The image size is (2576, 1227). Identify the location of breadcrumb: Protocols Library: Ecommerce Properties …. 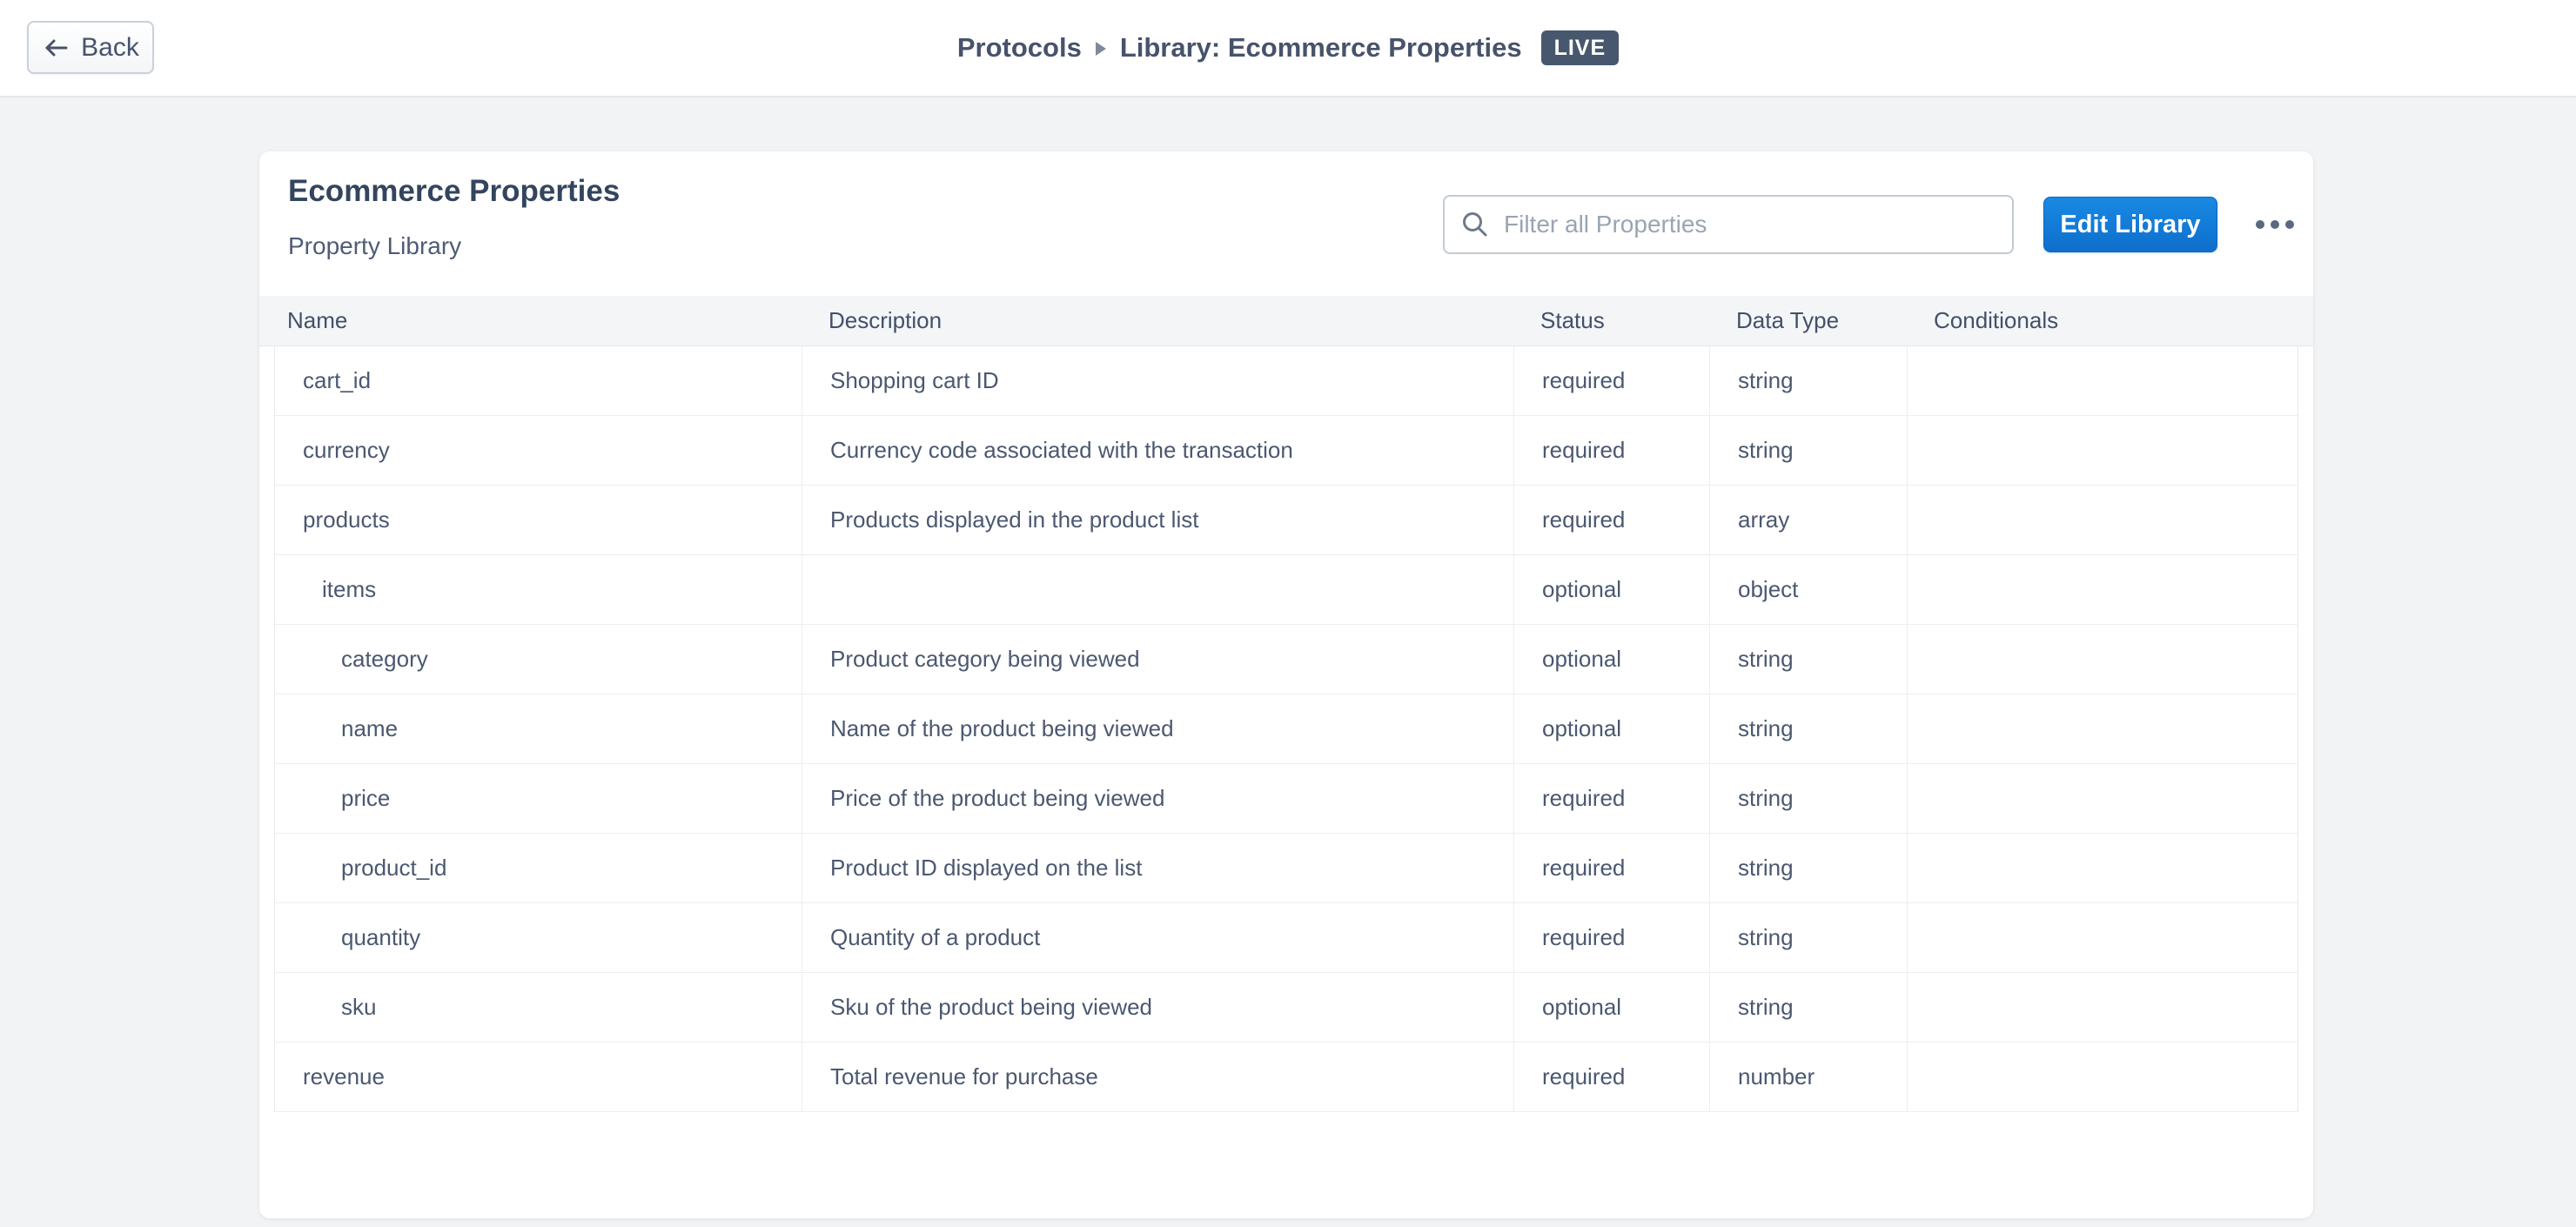
(1288, 47).